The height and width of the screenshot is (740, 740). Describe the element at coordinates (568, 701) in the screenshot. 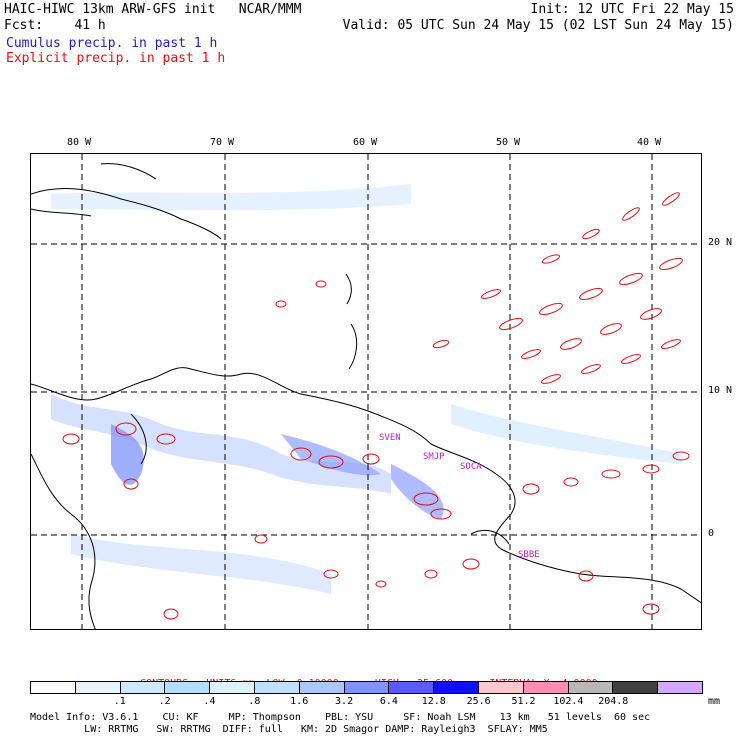

I see `color-bar-tick: 102.4` at that location.